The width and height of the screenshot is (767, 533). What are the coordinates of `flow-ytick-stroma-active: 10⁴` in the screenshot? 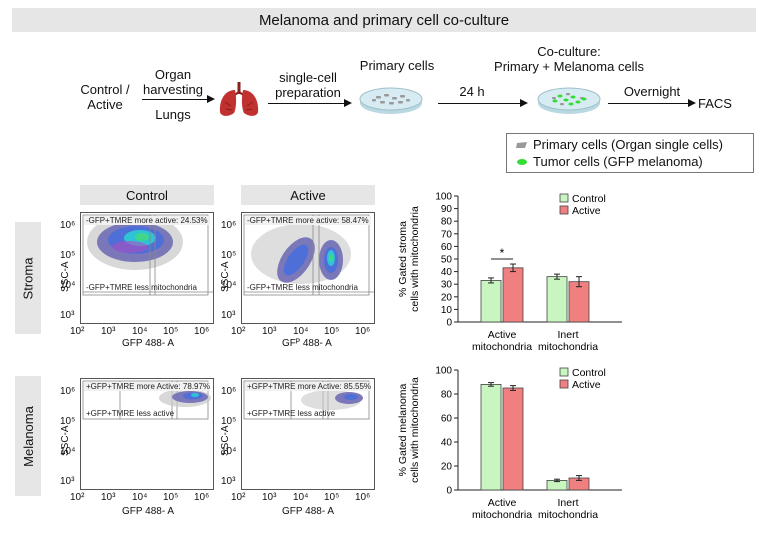 It's located at (229, 285).